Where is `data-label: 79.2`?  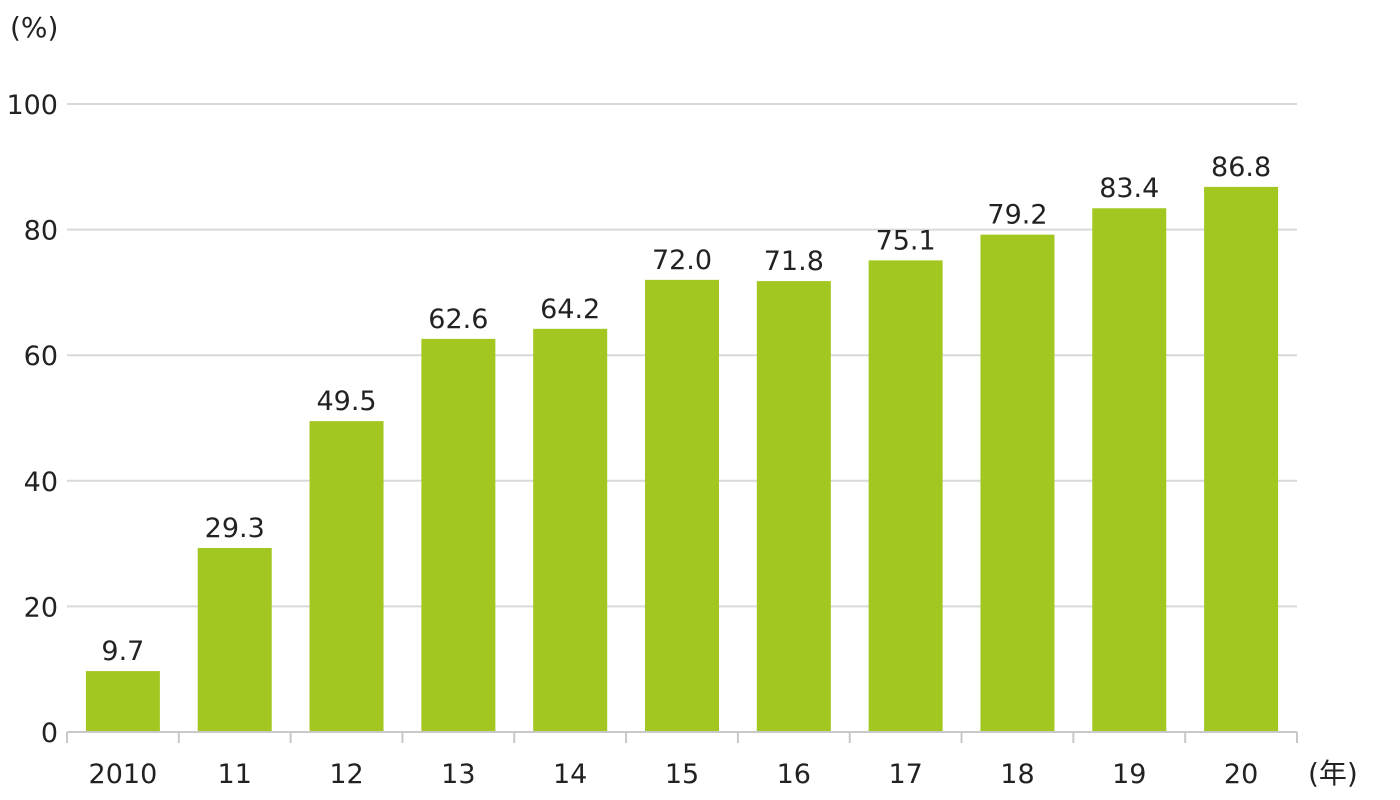 data-label: 79.2 is located at coordinates (1017, 215).